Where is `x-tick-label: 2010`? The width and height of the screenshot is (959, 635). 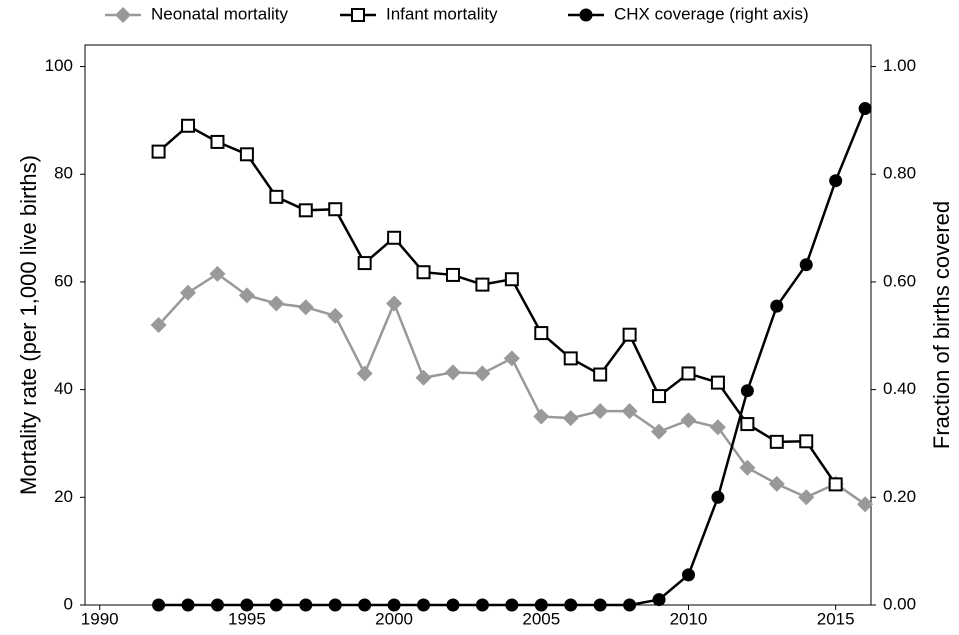 x-tick-label: 2010 is located at coordinates (689, 618).